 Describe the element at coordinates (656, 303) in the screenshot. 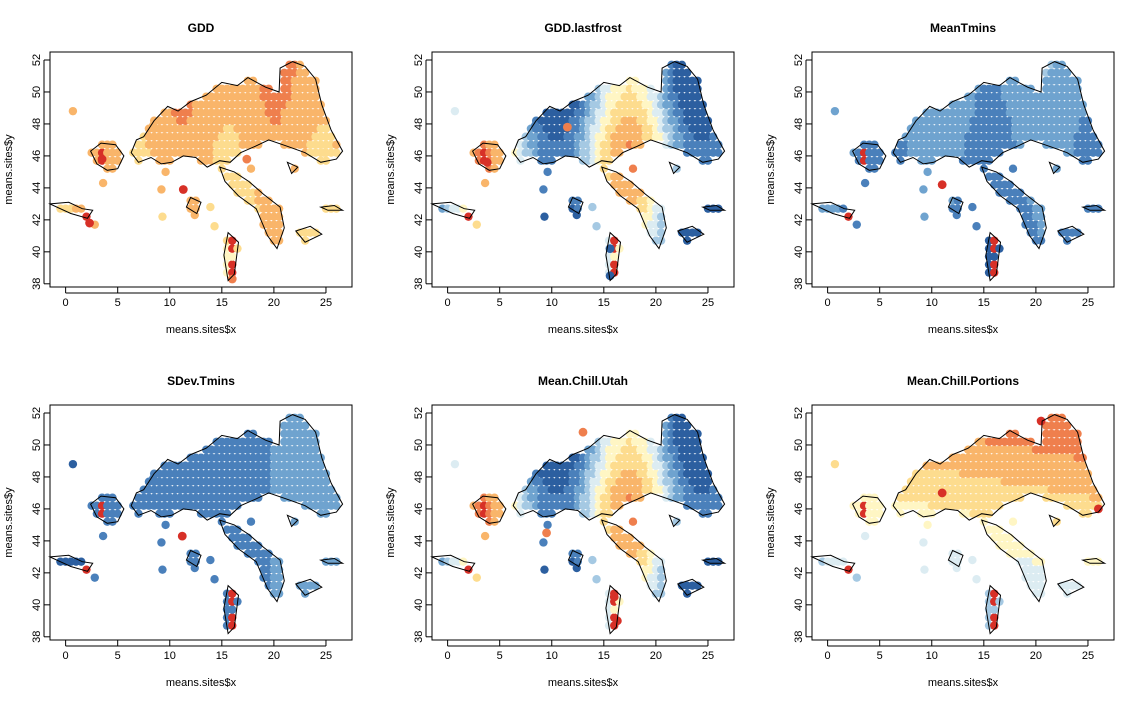

I see `x-tick-label: 20` at that location.